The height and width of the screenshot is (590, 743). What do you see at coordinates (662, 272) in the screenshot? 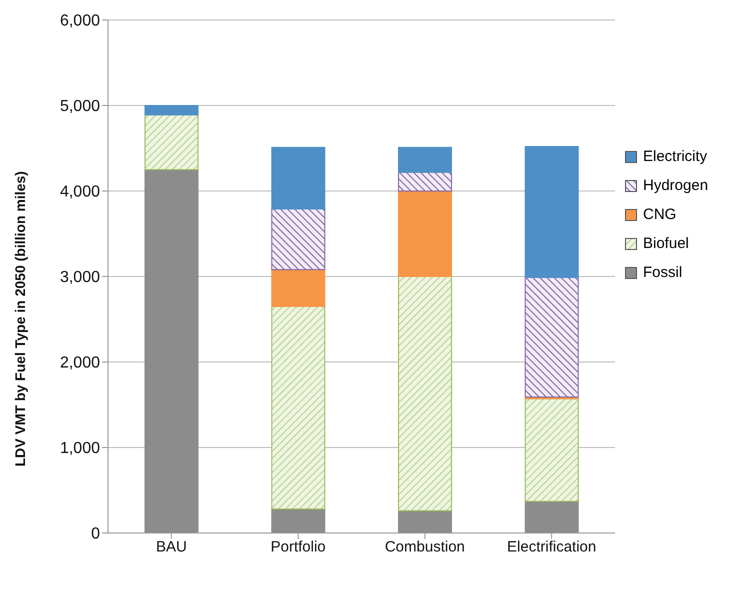
I see `legend-label: Fossil` at bounding box center [662, 272].